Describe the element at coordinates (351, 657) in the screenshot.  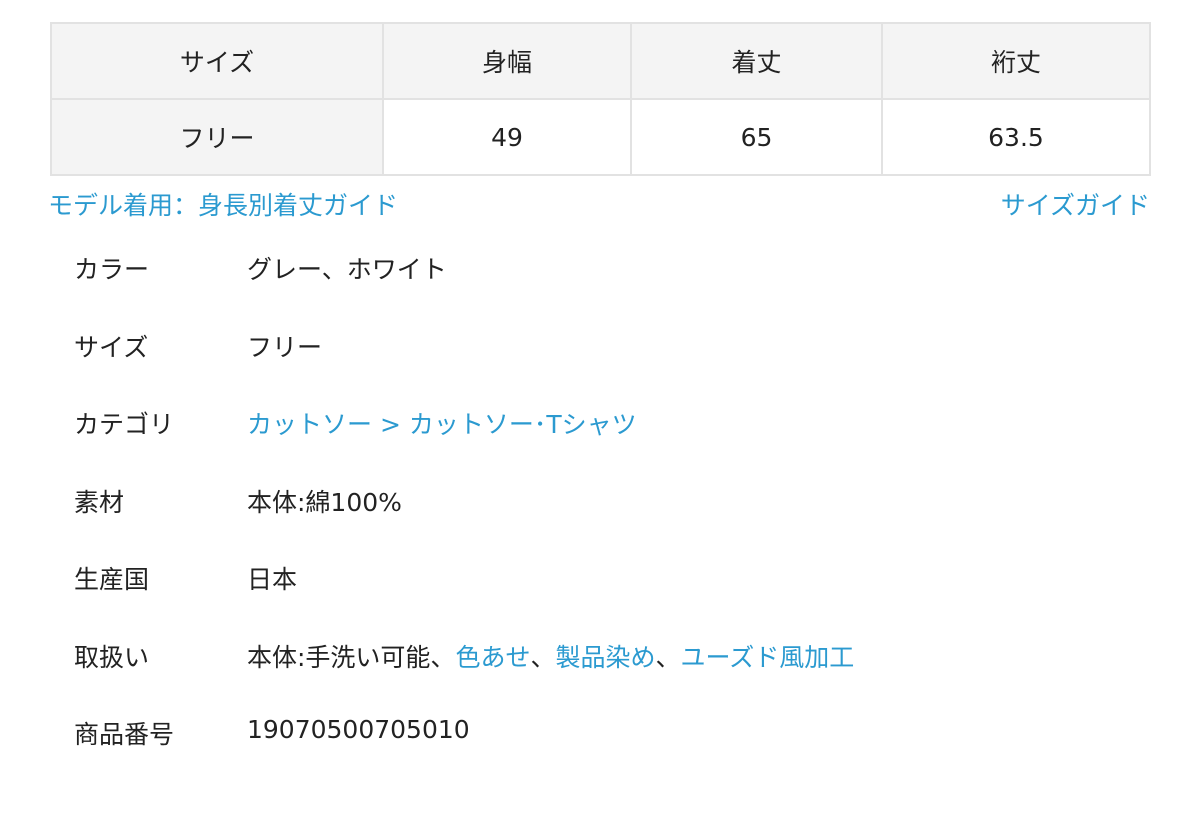
I see `spec-value: 本体:手洗い可能、` at that location.